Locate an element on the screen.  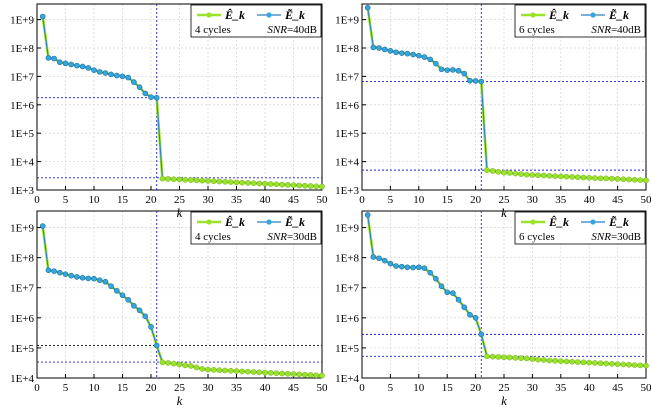
annotation-snr-value: =30dB is located at coordinates (302, 237).